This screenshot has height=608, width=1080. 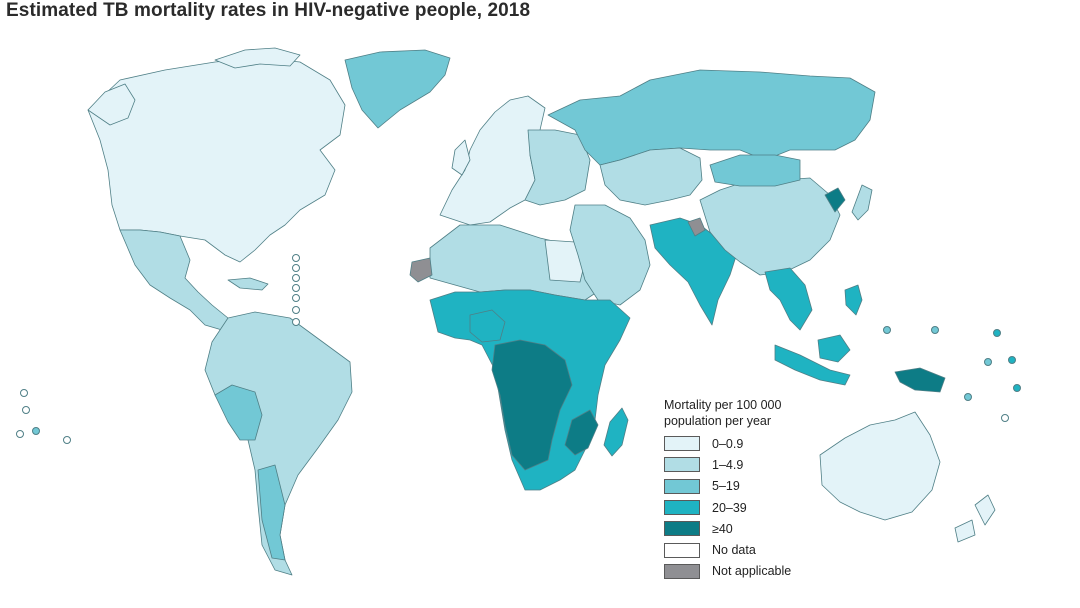 I want to click on region-papua-new-guinea, so click(x=920, y=380).